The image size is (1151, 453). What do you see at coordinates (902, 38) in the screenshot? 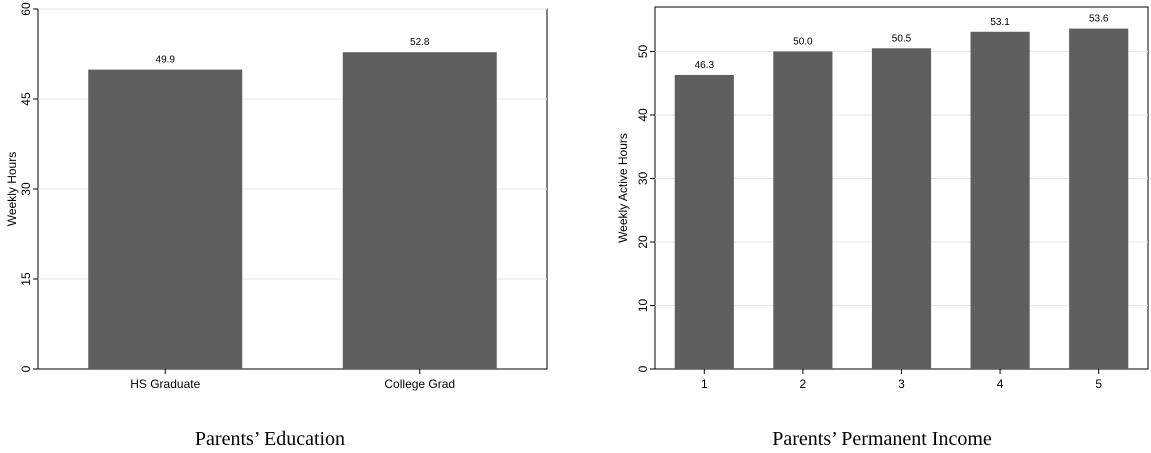
I see `bar-value-label: 50.5` at bounding box center [902, 38].